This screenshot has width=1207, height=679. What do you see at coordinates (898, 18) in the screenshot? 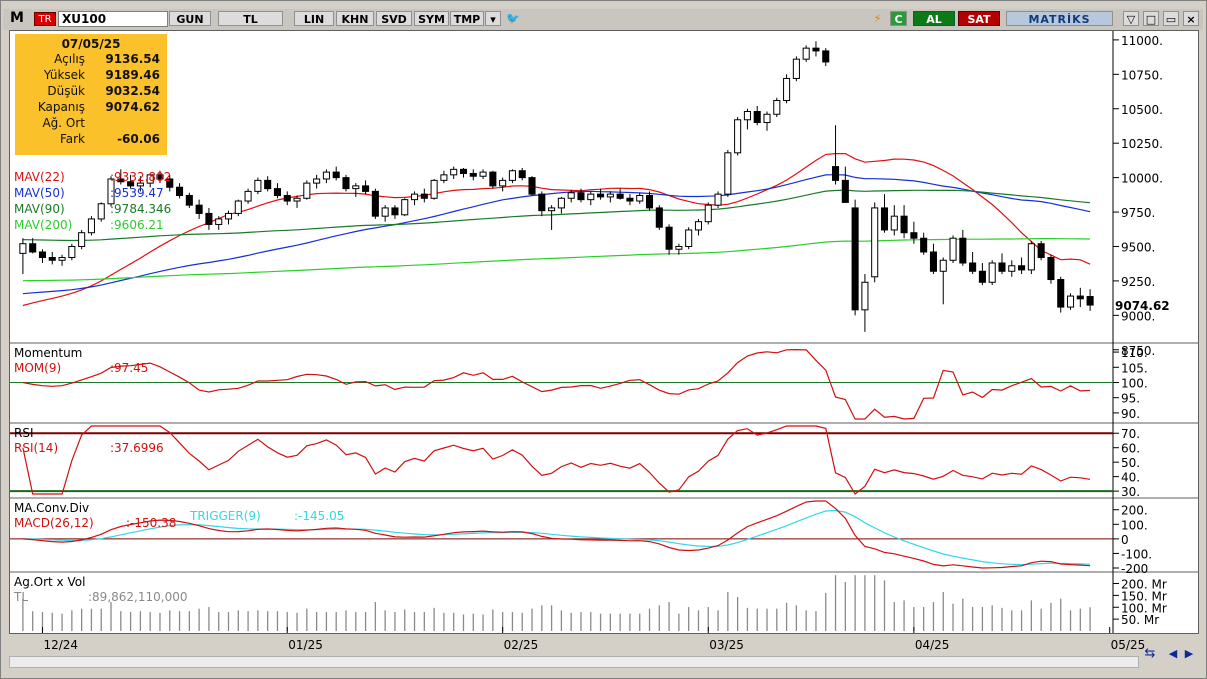
I see `refresh-button: C` at bounding box center [898, 18].